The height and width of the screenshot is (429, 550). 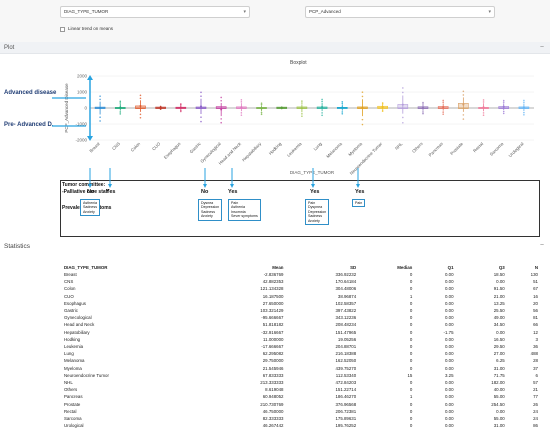 I want to click on symptom-item: Dysnea, so click(x=207, y=203).